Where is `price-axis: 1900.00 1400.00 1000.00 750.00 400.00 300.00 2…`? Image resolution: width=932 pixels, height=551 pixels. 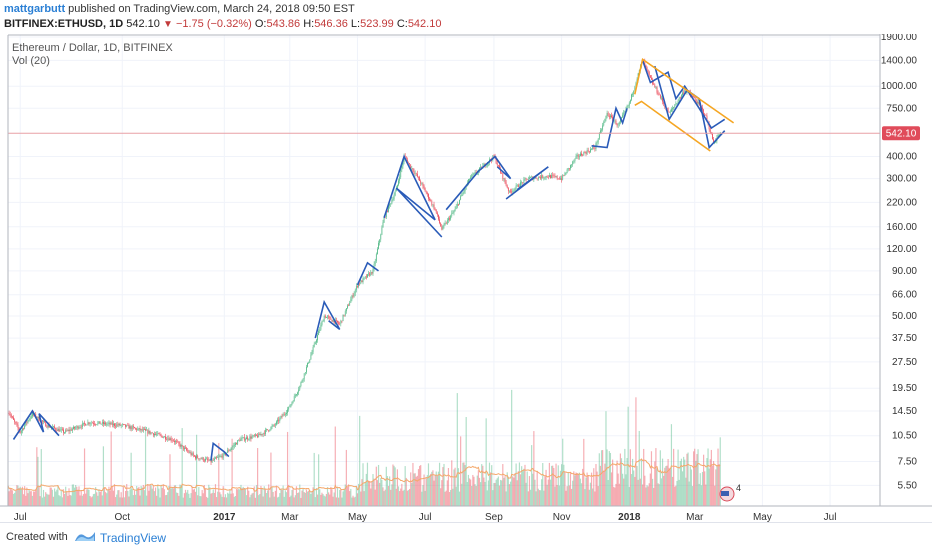
price-axis: 1900.00 1400.00 1000.00 750.00 400.00 300.00 2… is located at coordinates (899, 261).